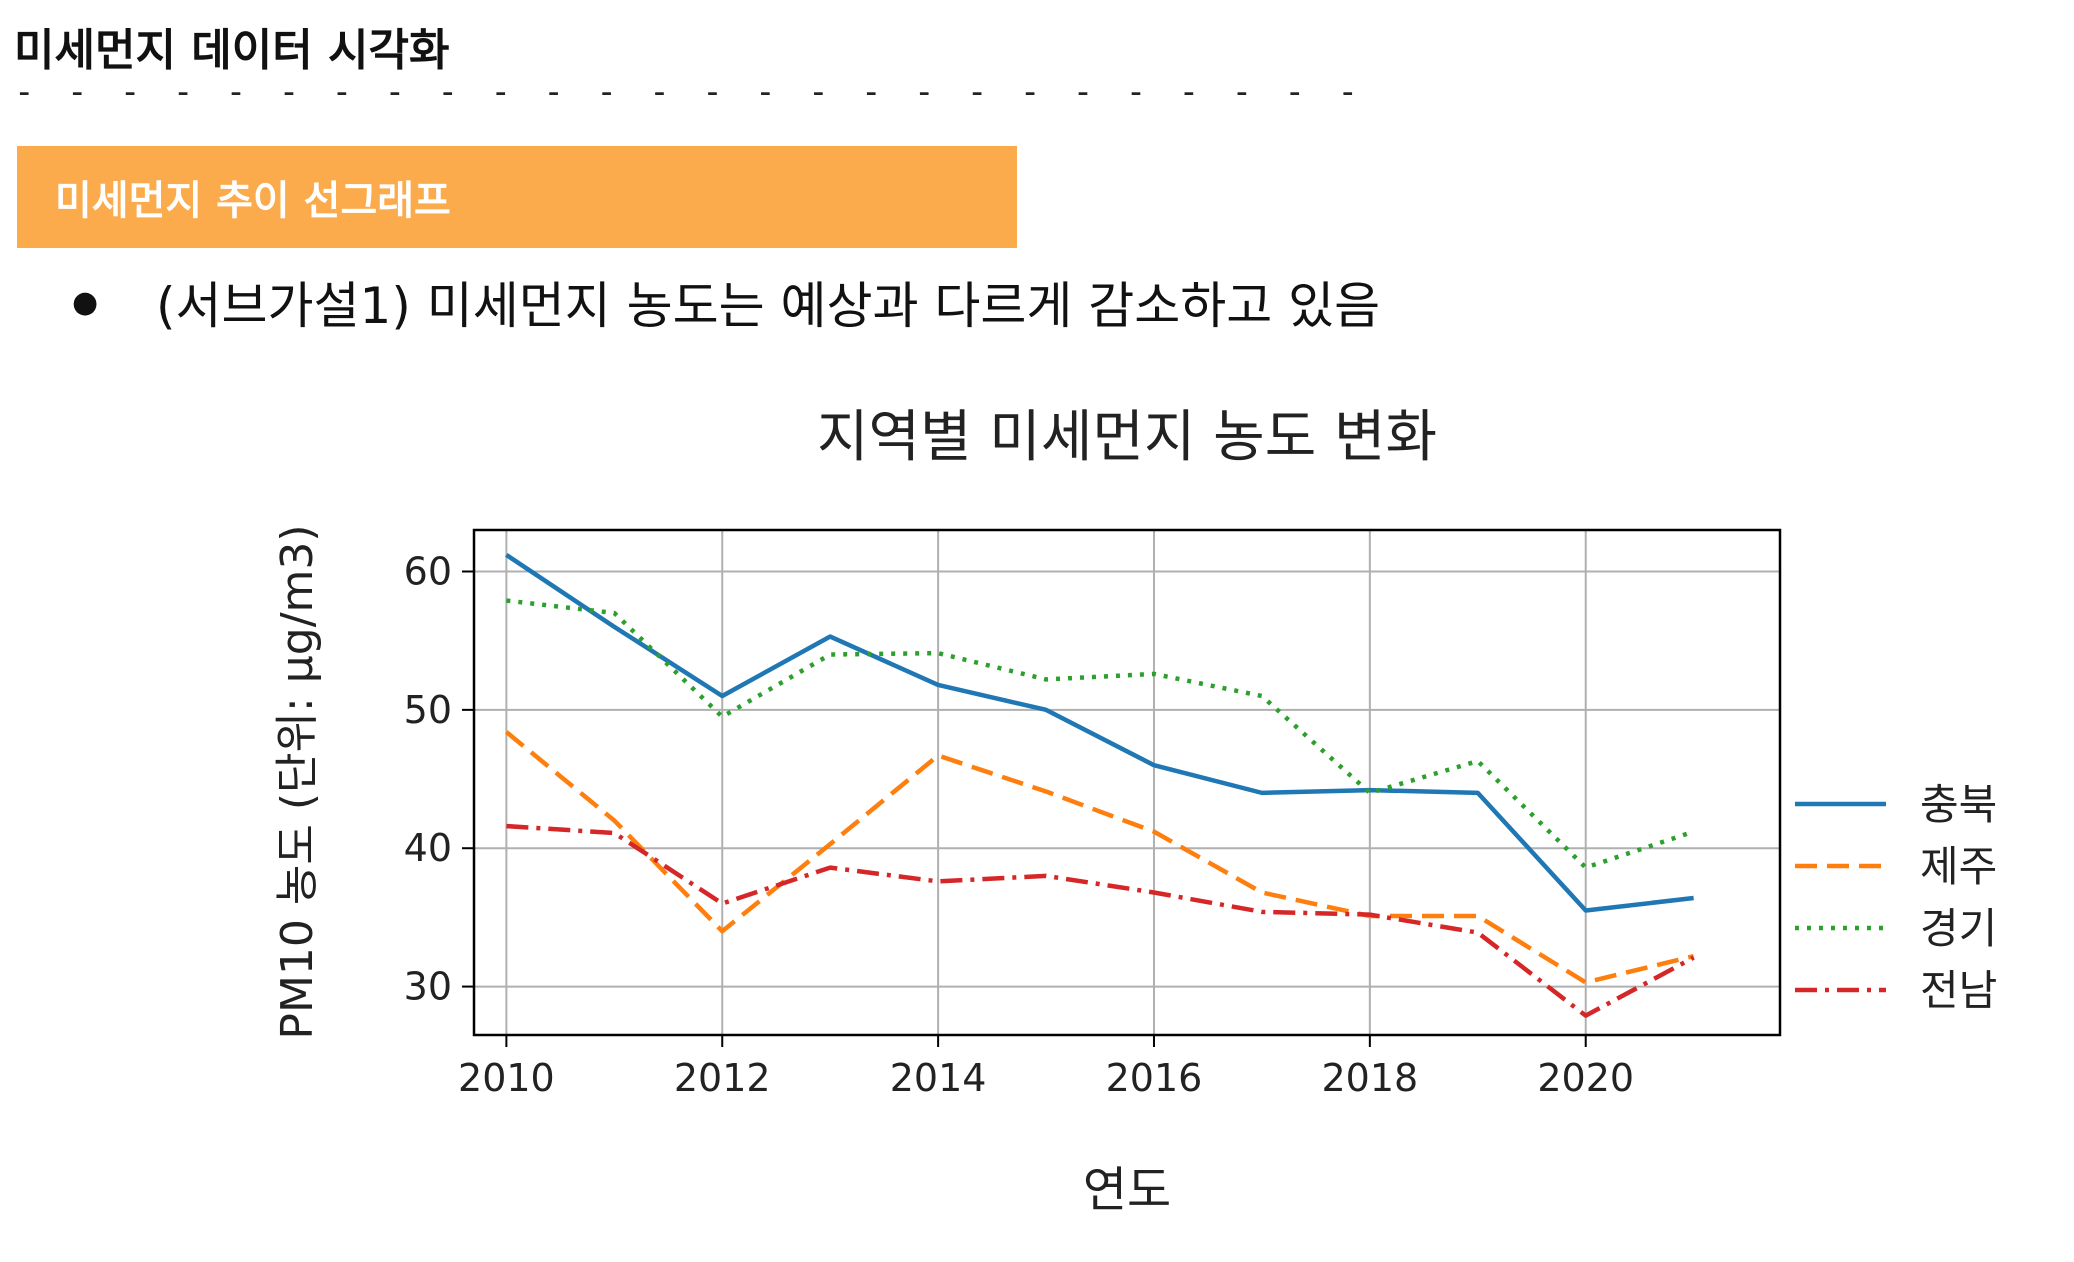 This screenshot has width=2074, height=1262. Describe the element at coordinates (428, 572) in the screenshot. I see `y-tick-label: 60` at that location.